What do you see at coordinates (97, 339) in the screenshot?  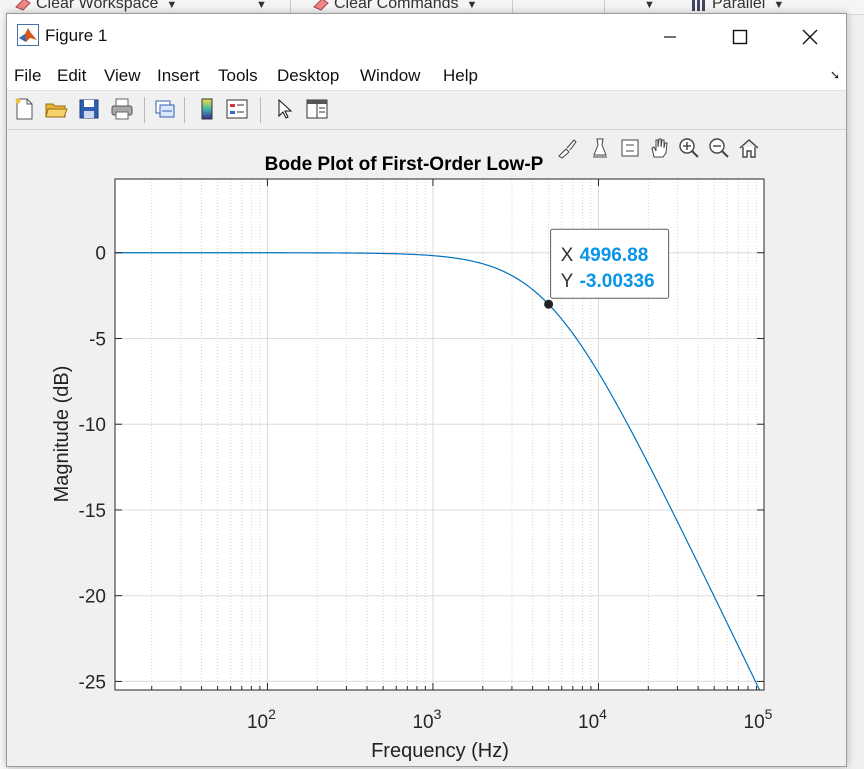 I see `y-tick-label: -5` at bounding box center [97, 339].